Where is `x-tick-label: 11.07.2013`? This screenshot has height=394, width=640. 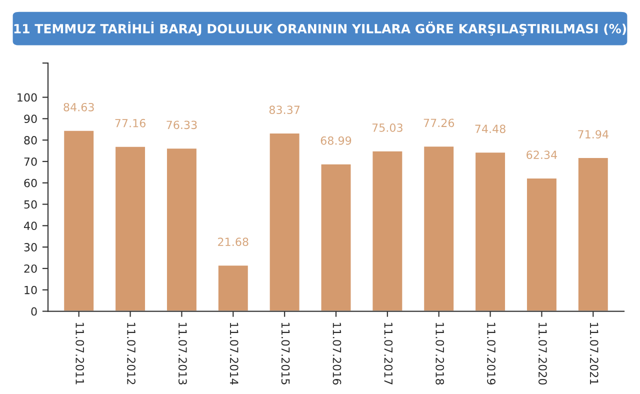
x-tick-label: 11.07.2013 is located at coordinates (182, 353).